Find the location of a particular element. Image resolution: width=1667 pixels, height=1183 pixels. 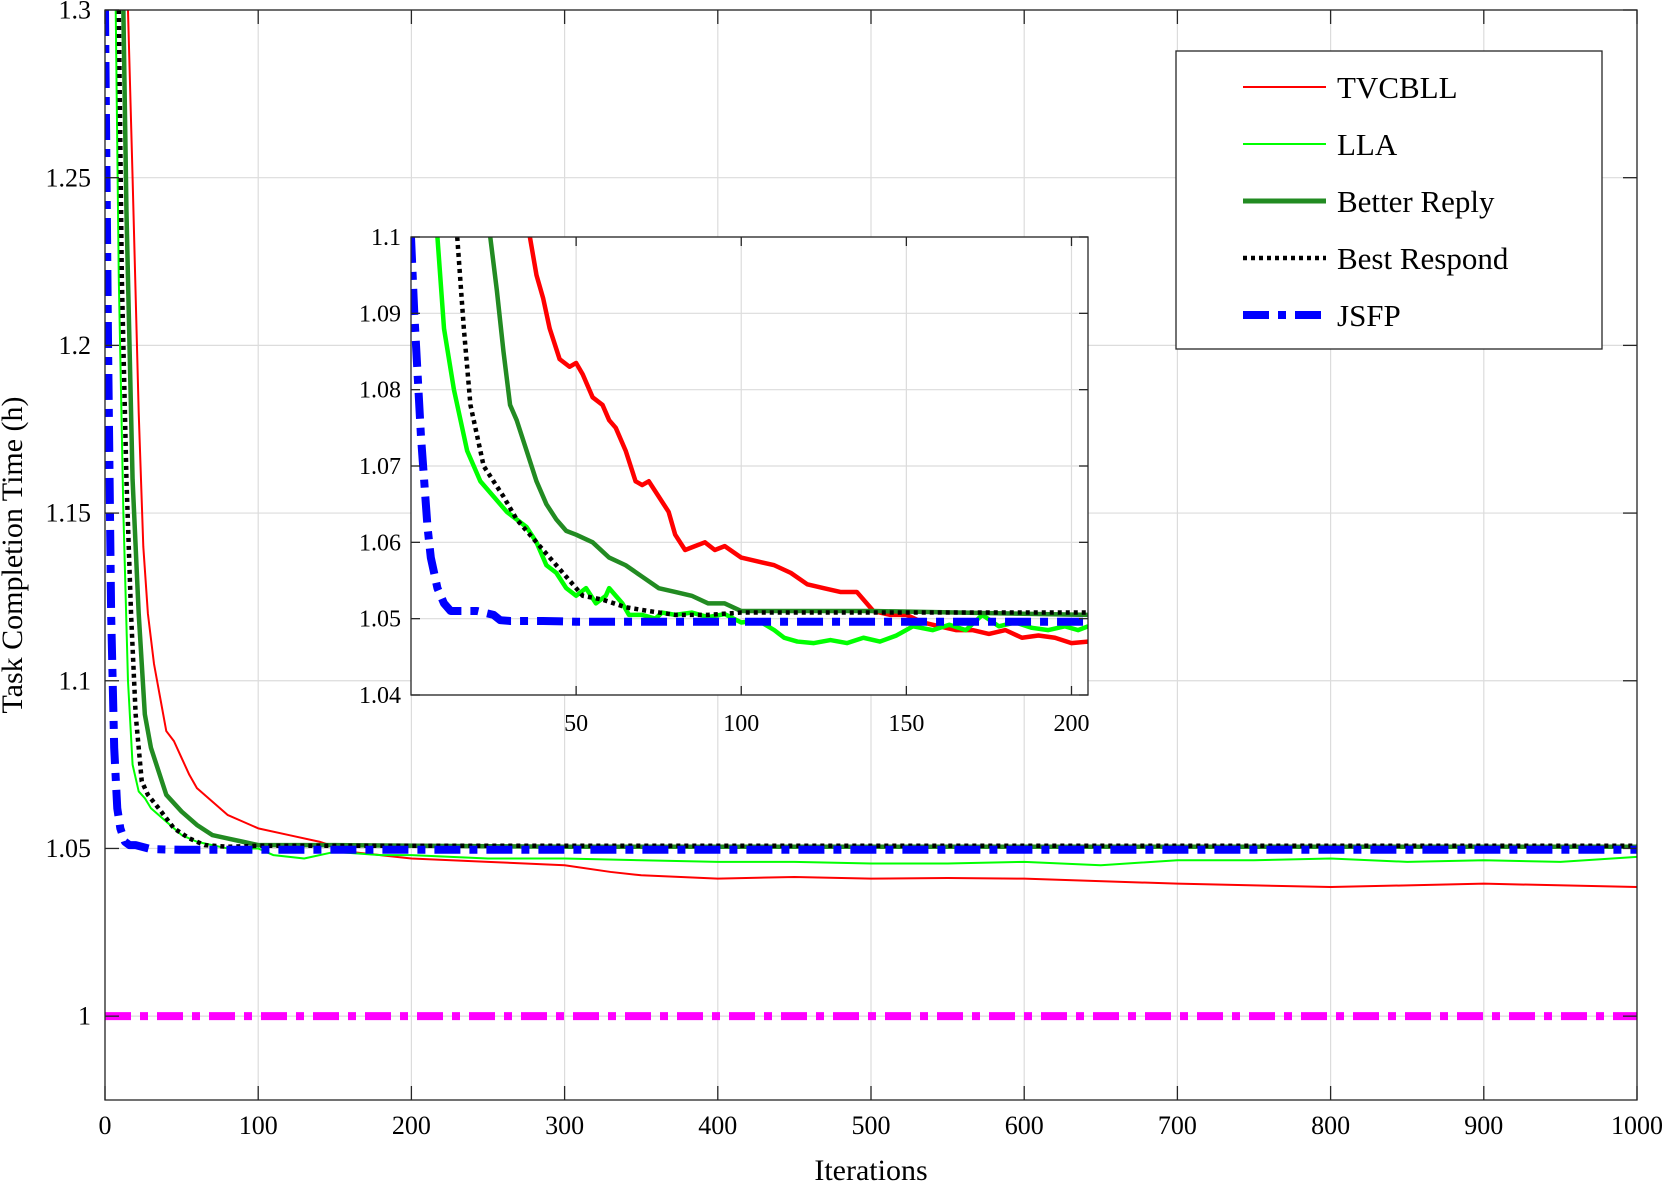

legend-label-tvcbll: TVCBLL is located at coordinates (1397, 87).